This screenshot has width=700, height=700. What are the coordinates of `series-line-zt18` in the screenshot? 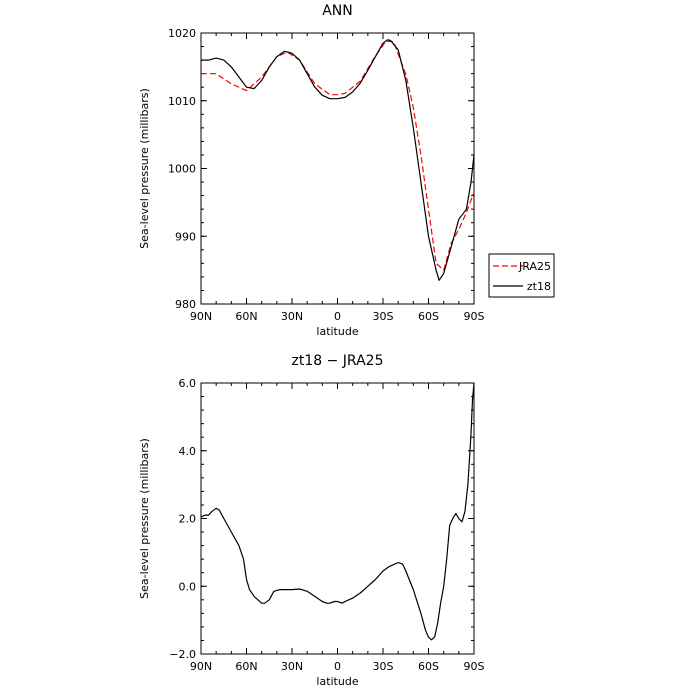 It's located at (338, 160).